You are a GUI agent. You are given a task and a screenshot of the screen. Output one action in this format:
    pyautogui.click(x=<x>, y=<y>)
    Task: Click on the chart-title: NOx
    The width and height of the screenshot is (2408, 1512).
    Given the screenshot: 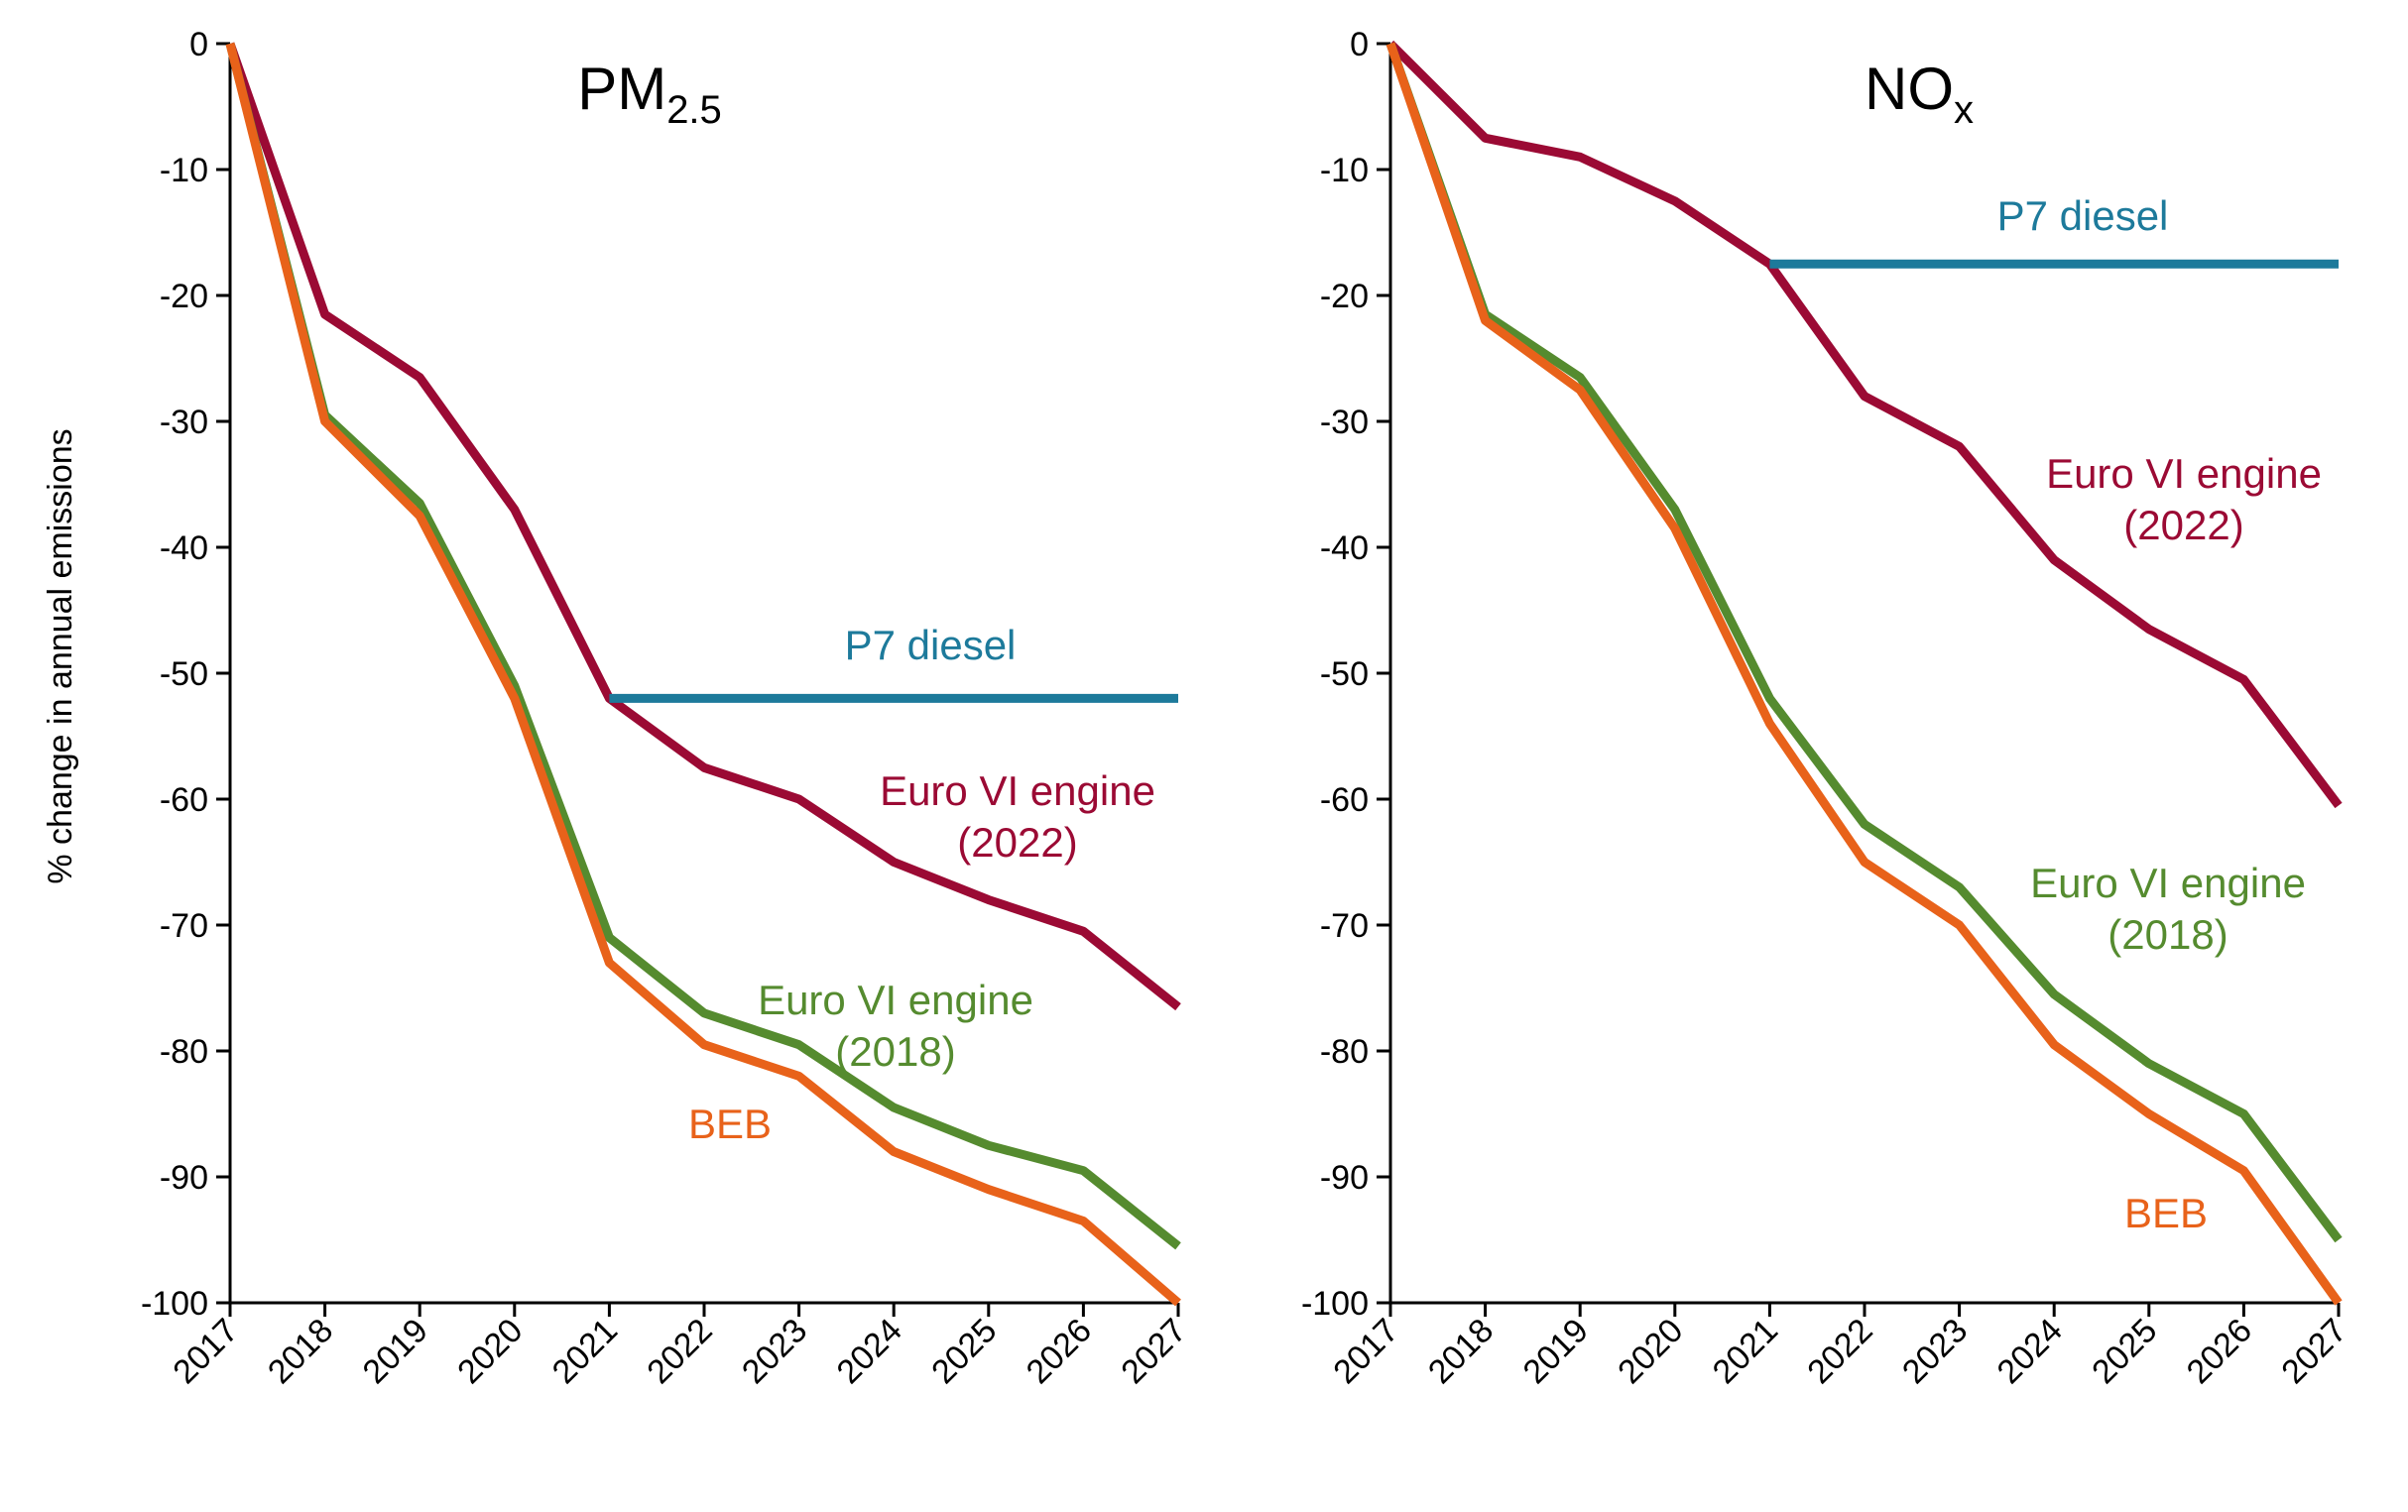 What is the action you would take?
    pyautogui.click(x=1920, y=94)
    